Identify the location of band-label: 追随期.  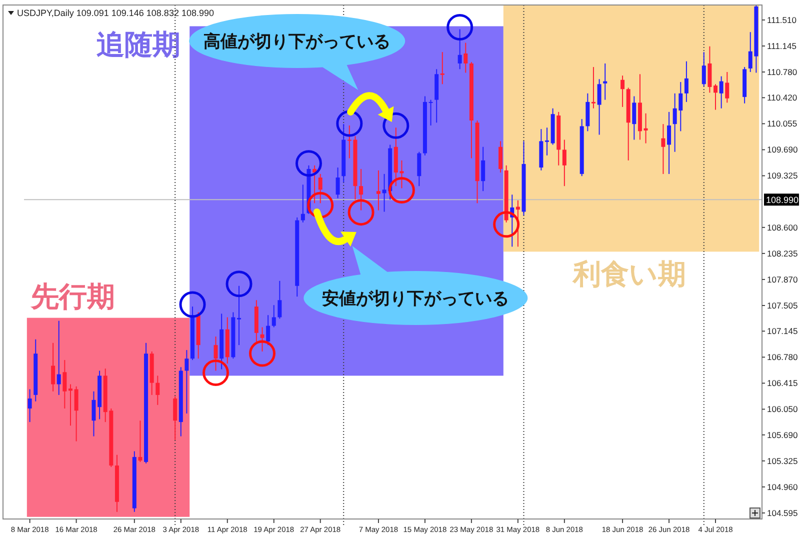
(138, 45).